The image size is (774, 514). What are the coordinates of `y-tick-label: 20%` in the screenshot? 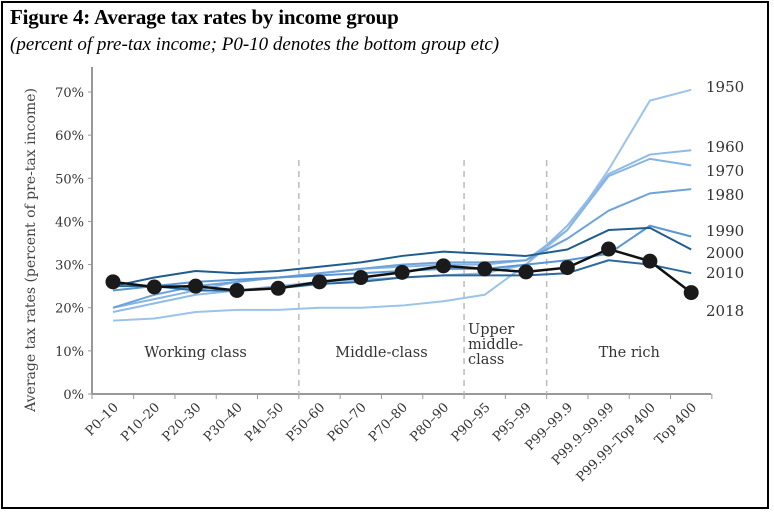 It's located at (69, 309).